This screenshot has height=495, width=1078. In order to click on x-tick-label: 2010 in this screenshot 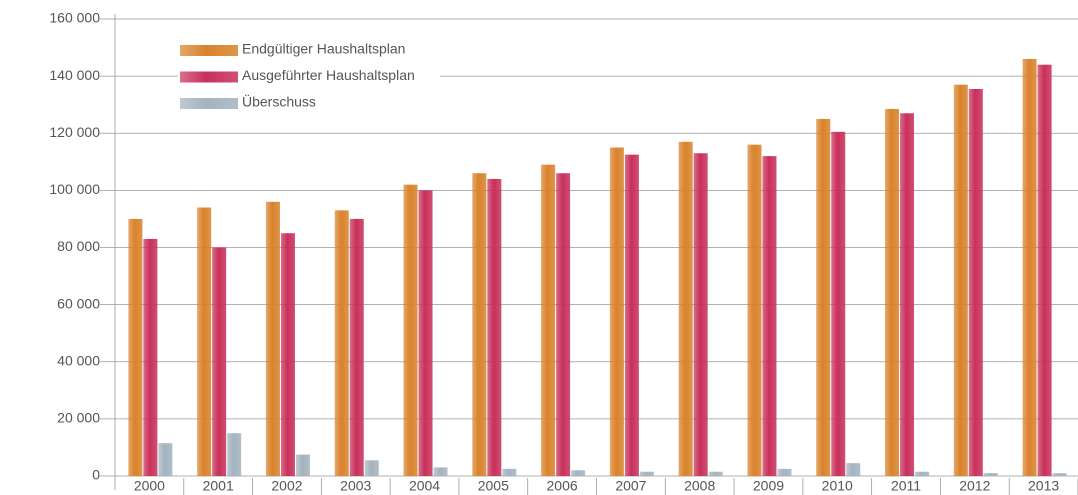, I will do `click(837, 486)`.